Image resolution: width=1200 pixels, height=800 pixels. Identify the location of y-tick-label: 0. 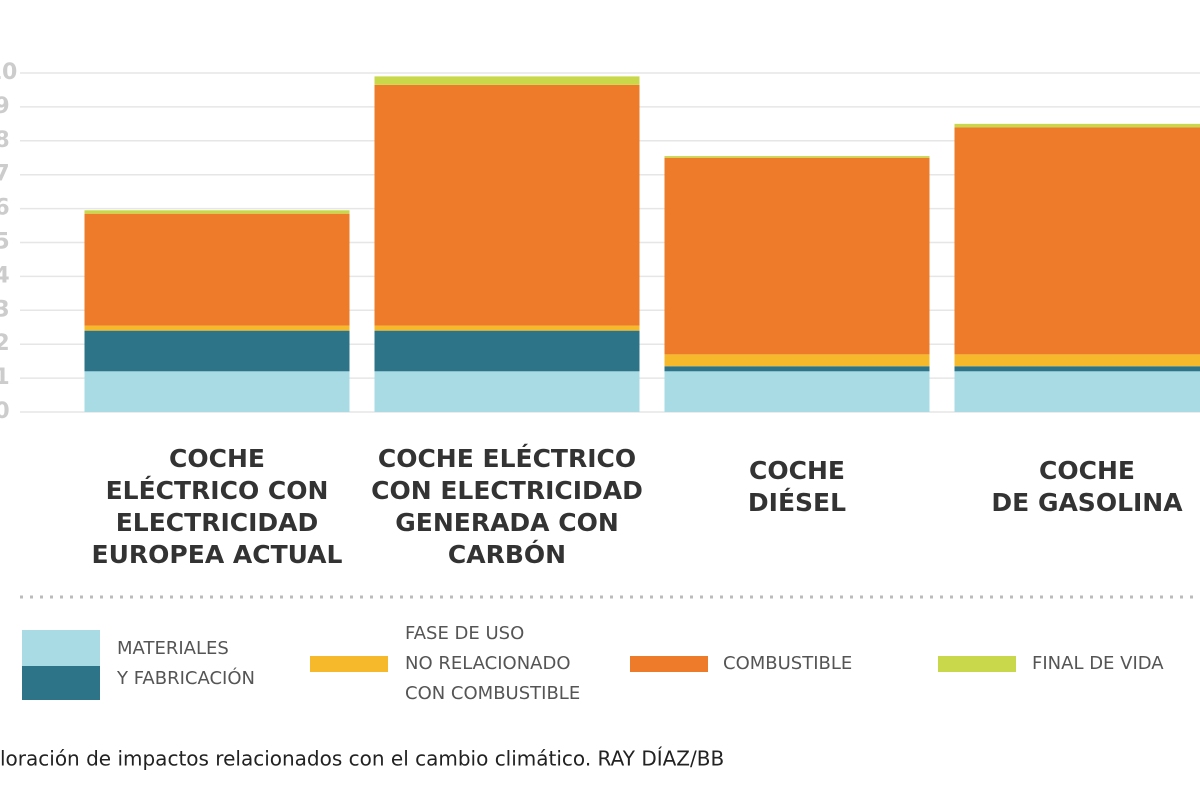
(5, 411).